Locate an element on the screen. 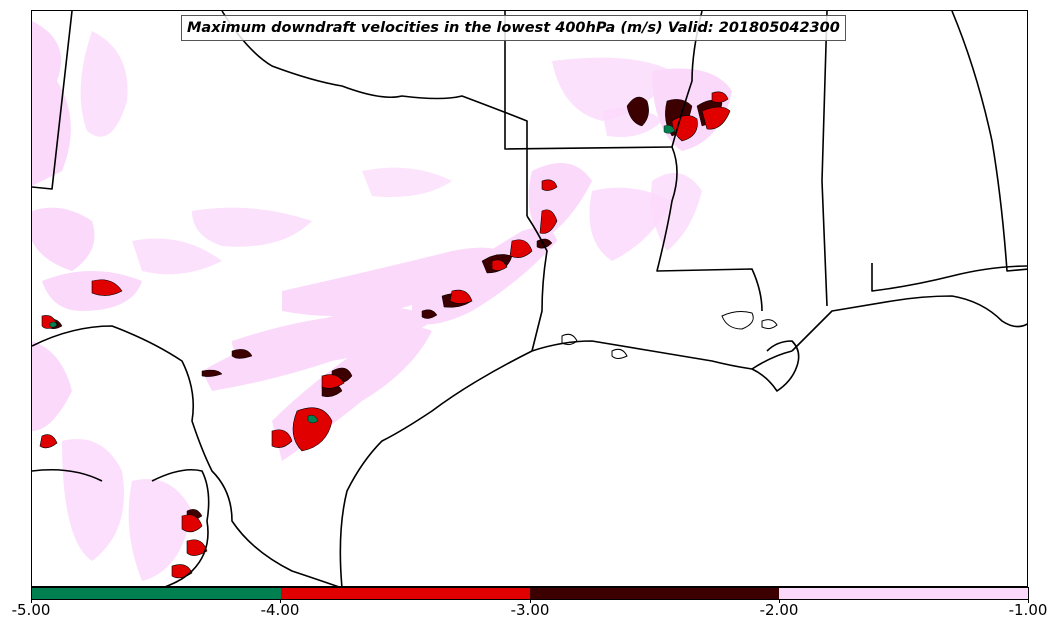 This screenshot has width=1060, height=633. coastal-water-features is located at coordinates (669, 335).